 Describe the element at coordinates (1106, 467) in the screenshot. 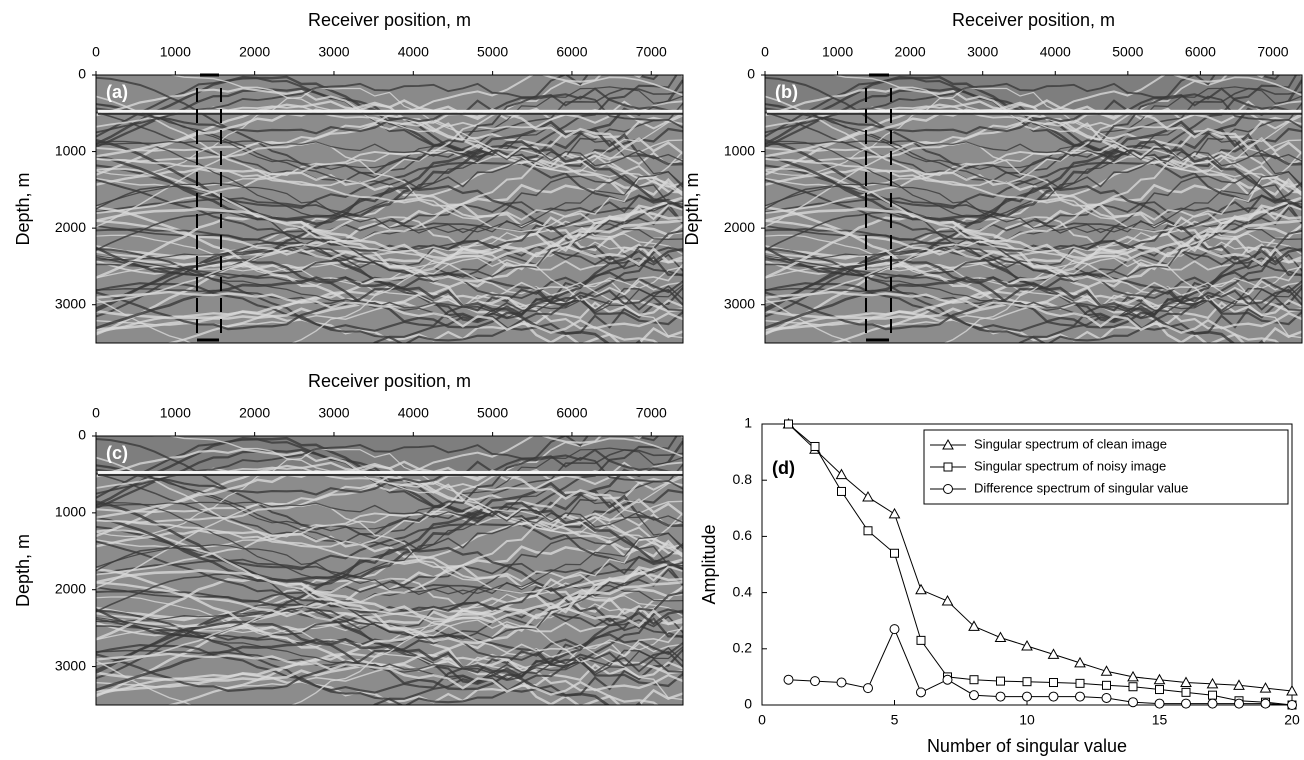

I see `legend-box` at that location.